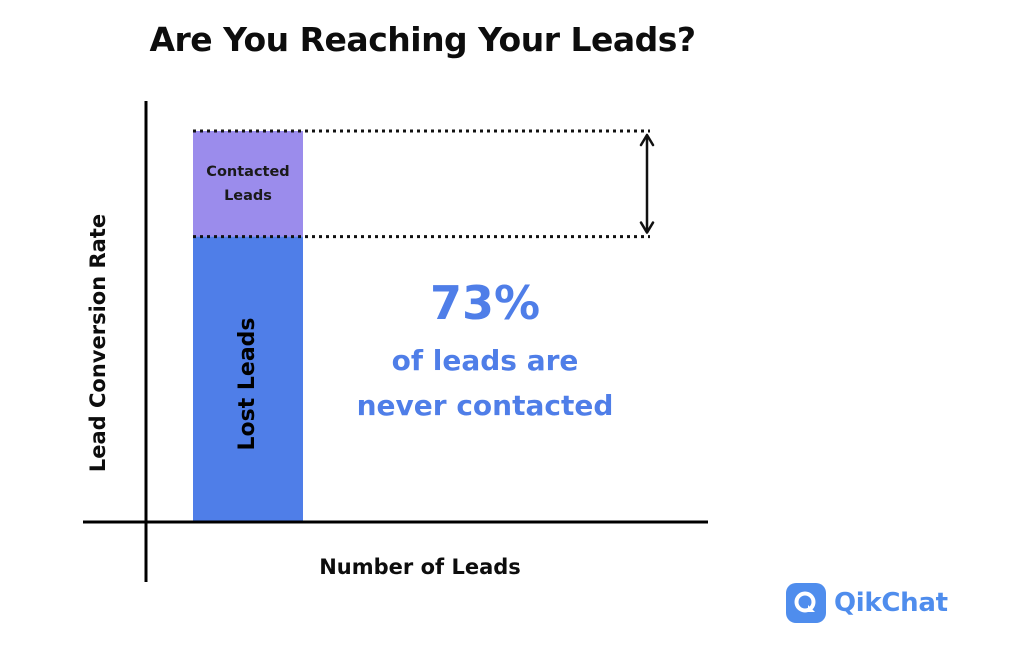 The height and width of the screenshot is (662, 1024). Describe the element at coordinates (485, 303) in the screenshot. I see `stat-value: 73%` at that location.